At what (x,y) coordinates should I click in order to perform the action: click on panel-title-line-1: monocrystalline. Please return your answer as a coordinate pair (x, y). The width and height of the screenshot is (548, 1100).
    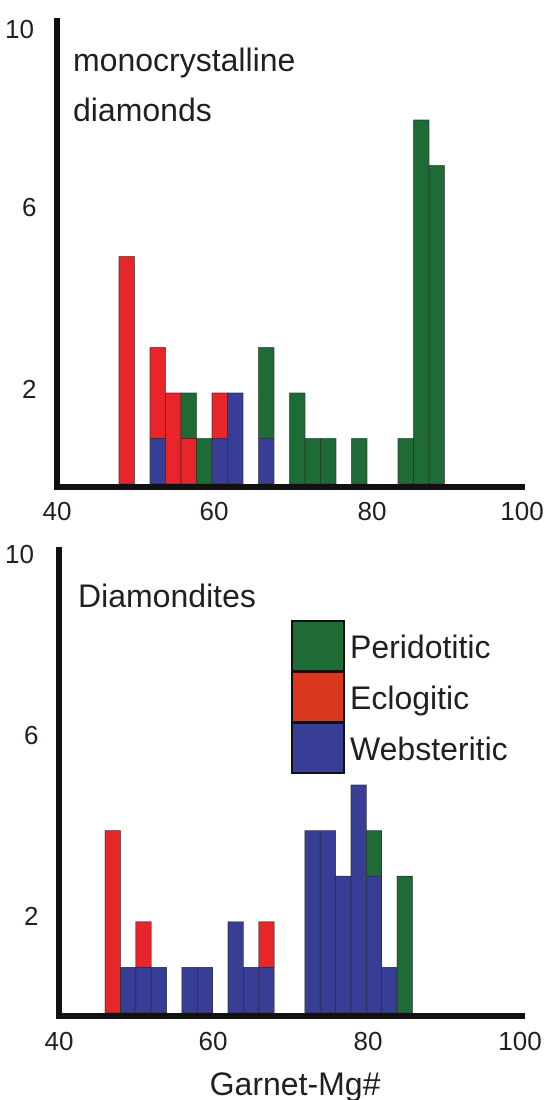
    Looking at the image, I should click on (184, 60).